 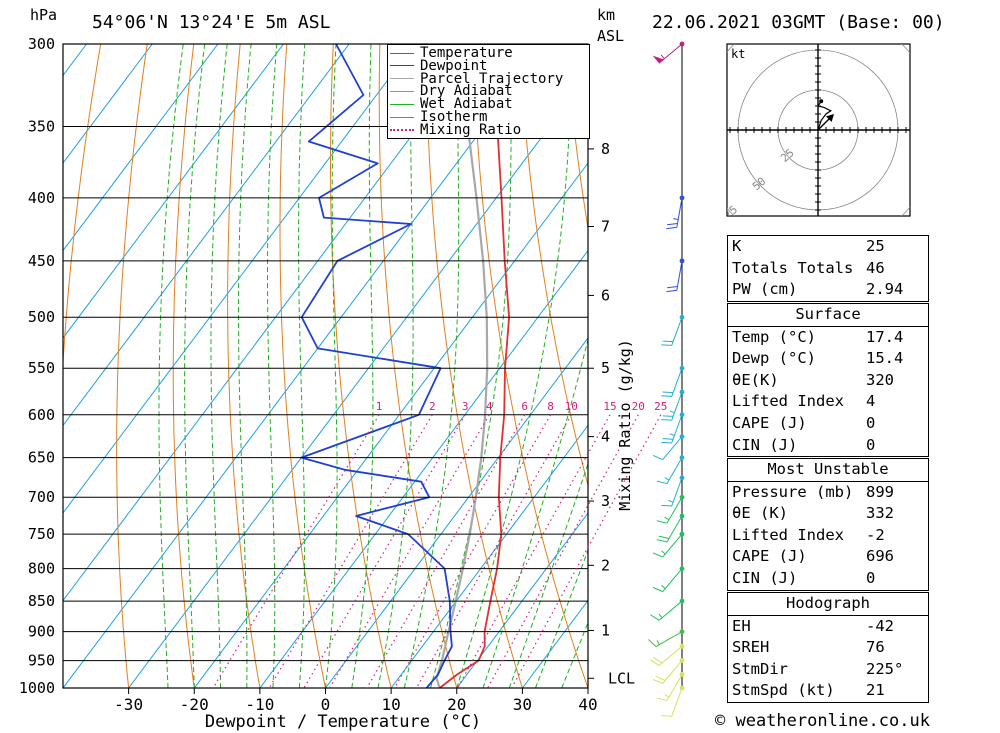 What do you see at coordinates (466, 53) in the screenshot?
I see `legend-label: Temperature` at bounding box center [466, 53].